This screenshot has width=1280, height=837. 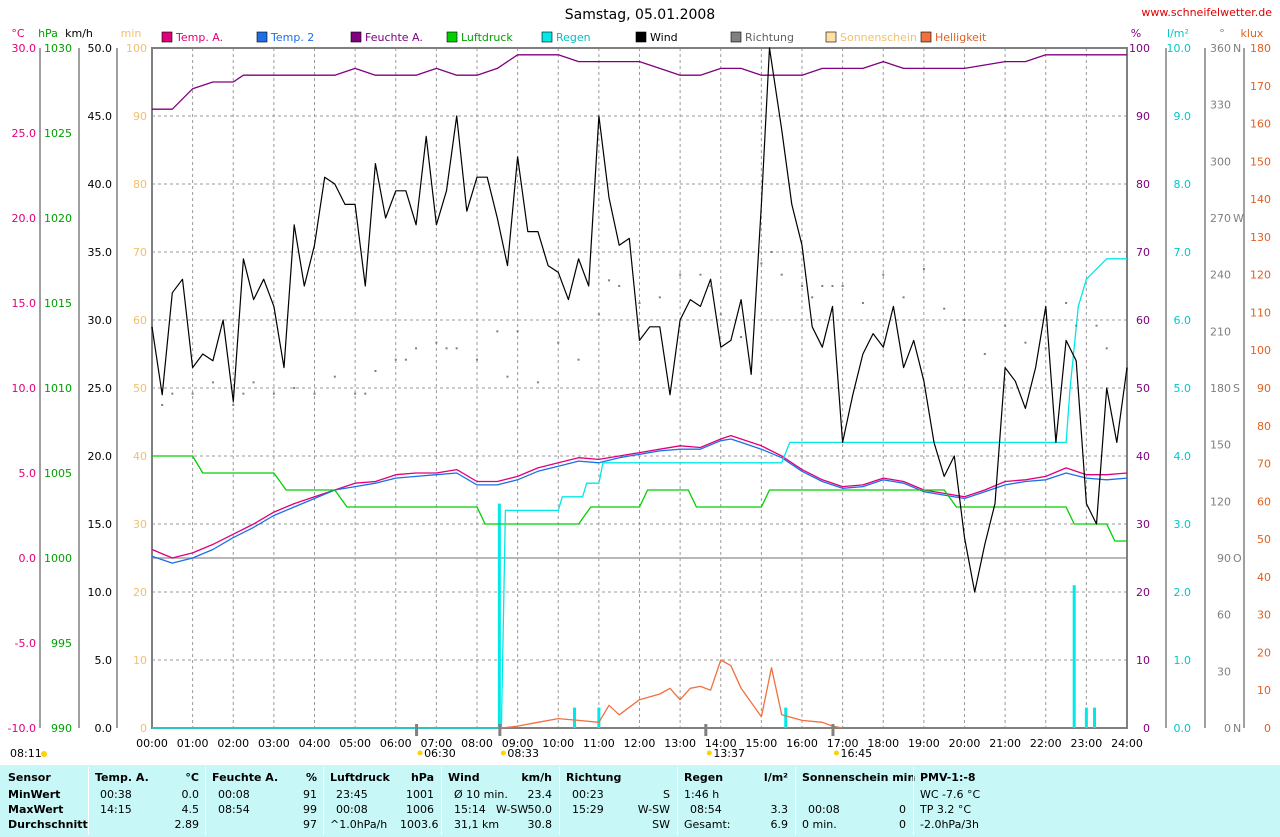 I want to click on direction-header: Richtung, so click(x=594, y=777).